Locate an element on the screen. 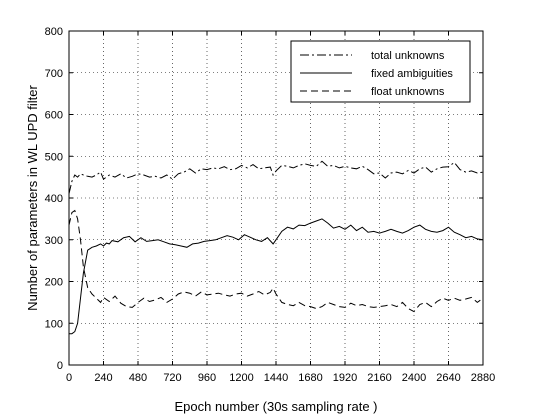 The width and height of the screenshot is (533, 416). y-axis-title: Number of parameters in WL UPD filter is located at coordinates (32, 198).